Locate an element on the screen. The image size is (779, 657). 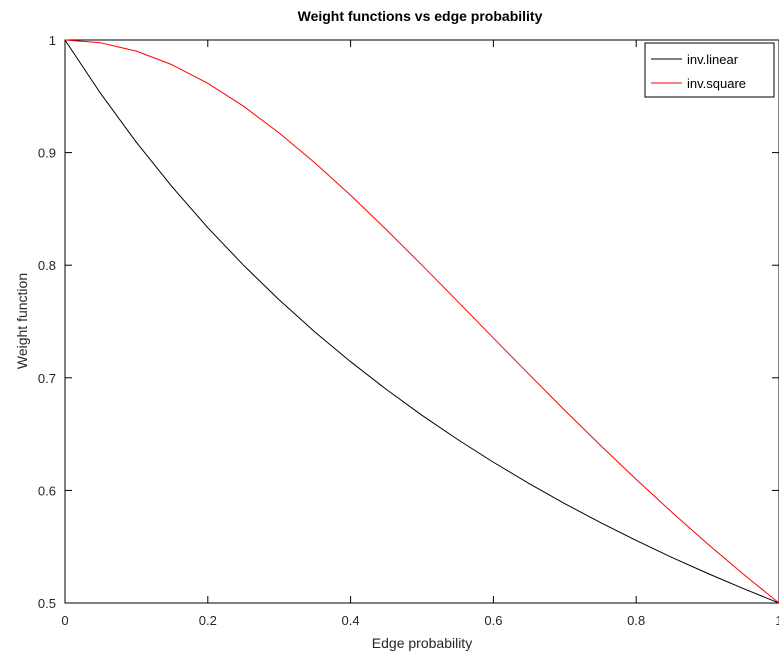
y-tick-label: 0.8 is located at coordinates (47, 265).